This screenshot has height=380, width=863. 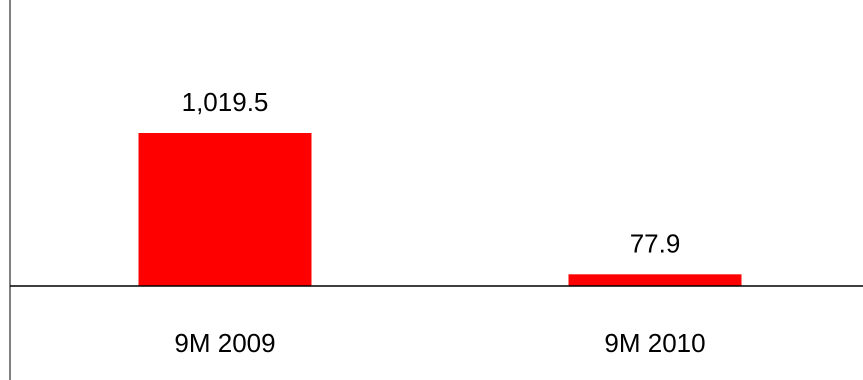 I want to click on data-label-2: 77.9, so click(x=655, y=243).